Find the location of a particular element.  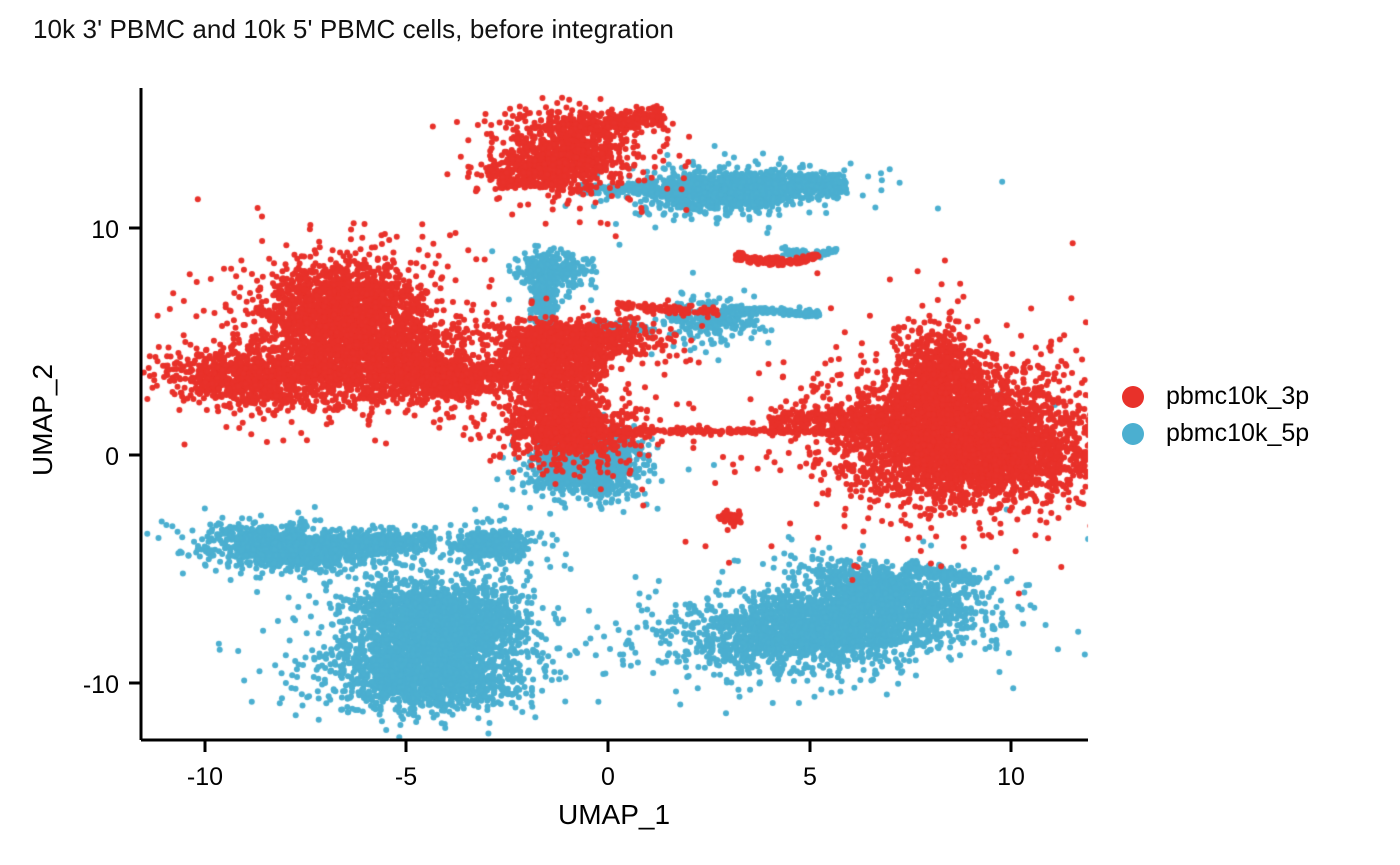

y-axis-ticks is located at coordinates (135, 455).